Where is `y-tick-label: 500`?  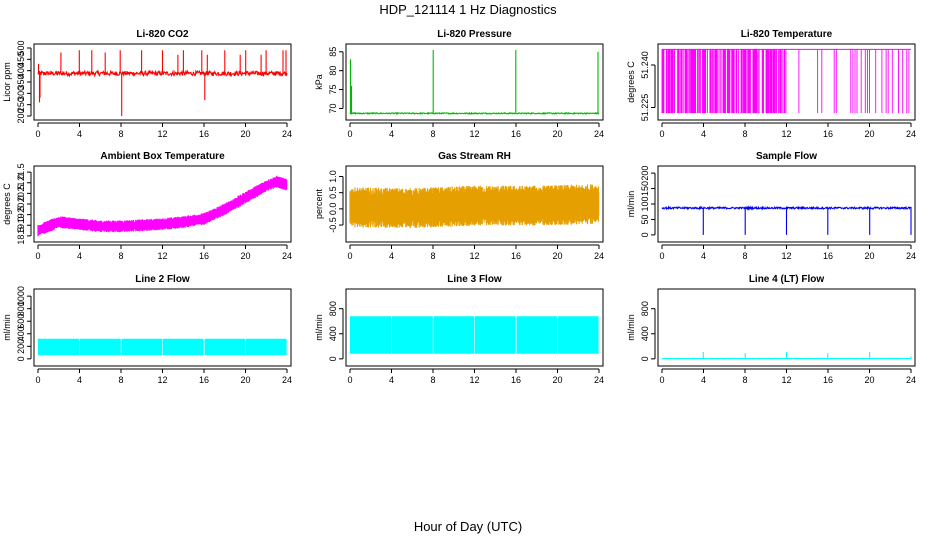 y-tick-label: 500 is located at coordinates (21, 47).